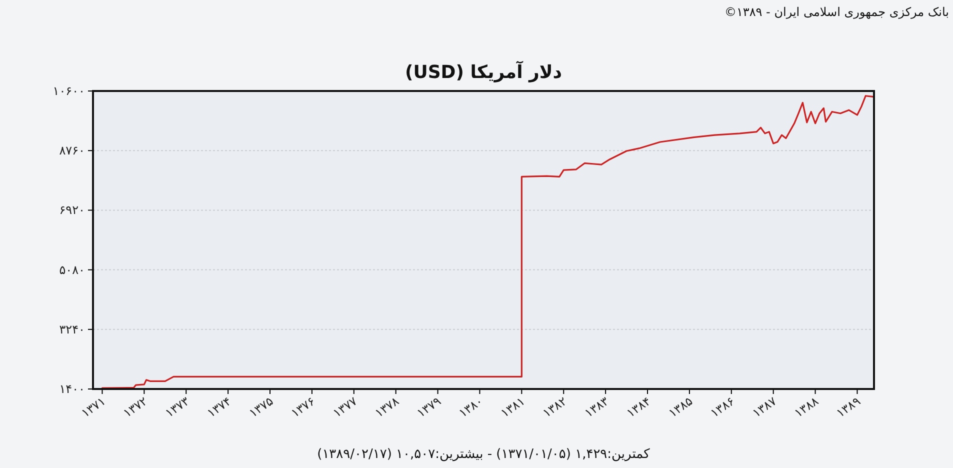  What do you see at coordinates (429, 407) in the screenshot?
I see `x-tick-label: ۱۳۷۹` at bounding box center [429, 407].